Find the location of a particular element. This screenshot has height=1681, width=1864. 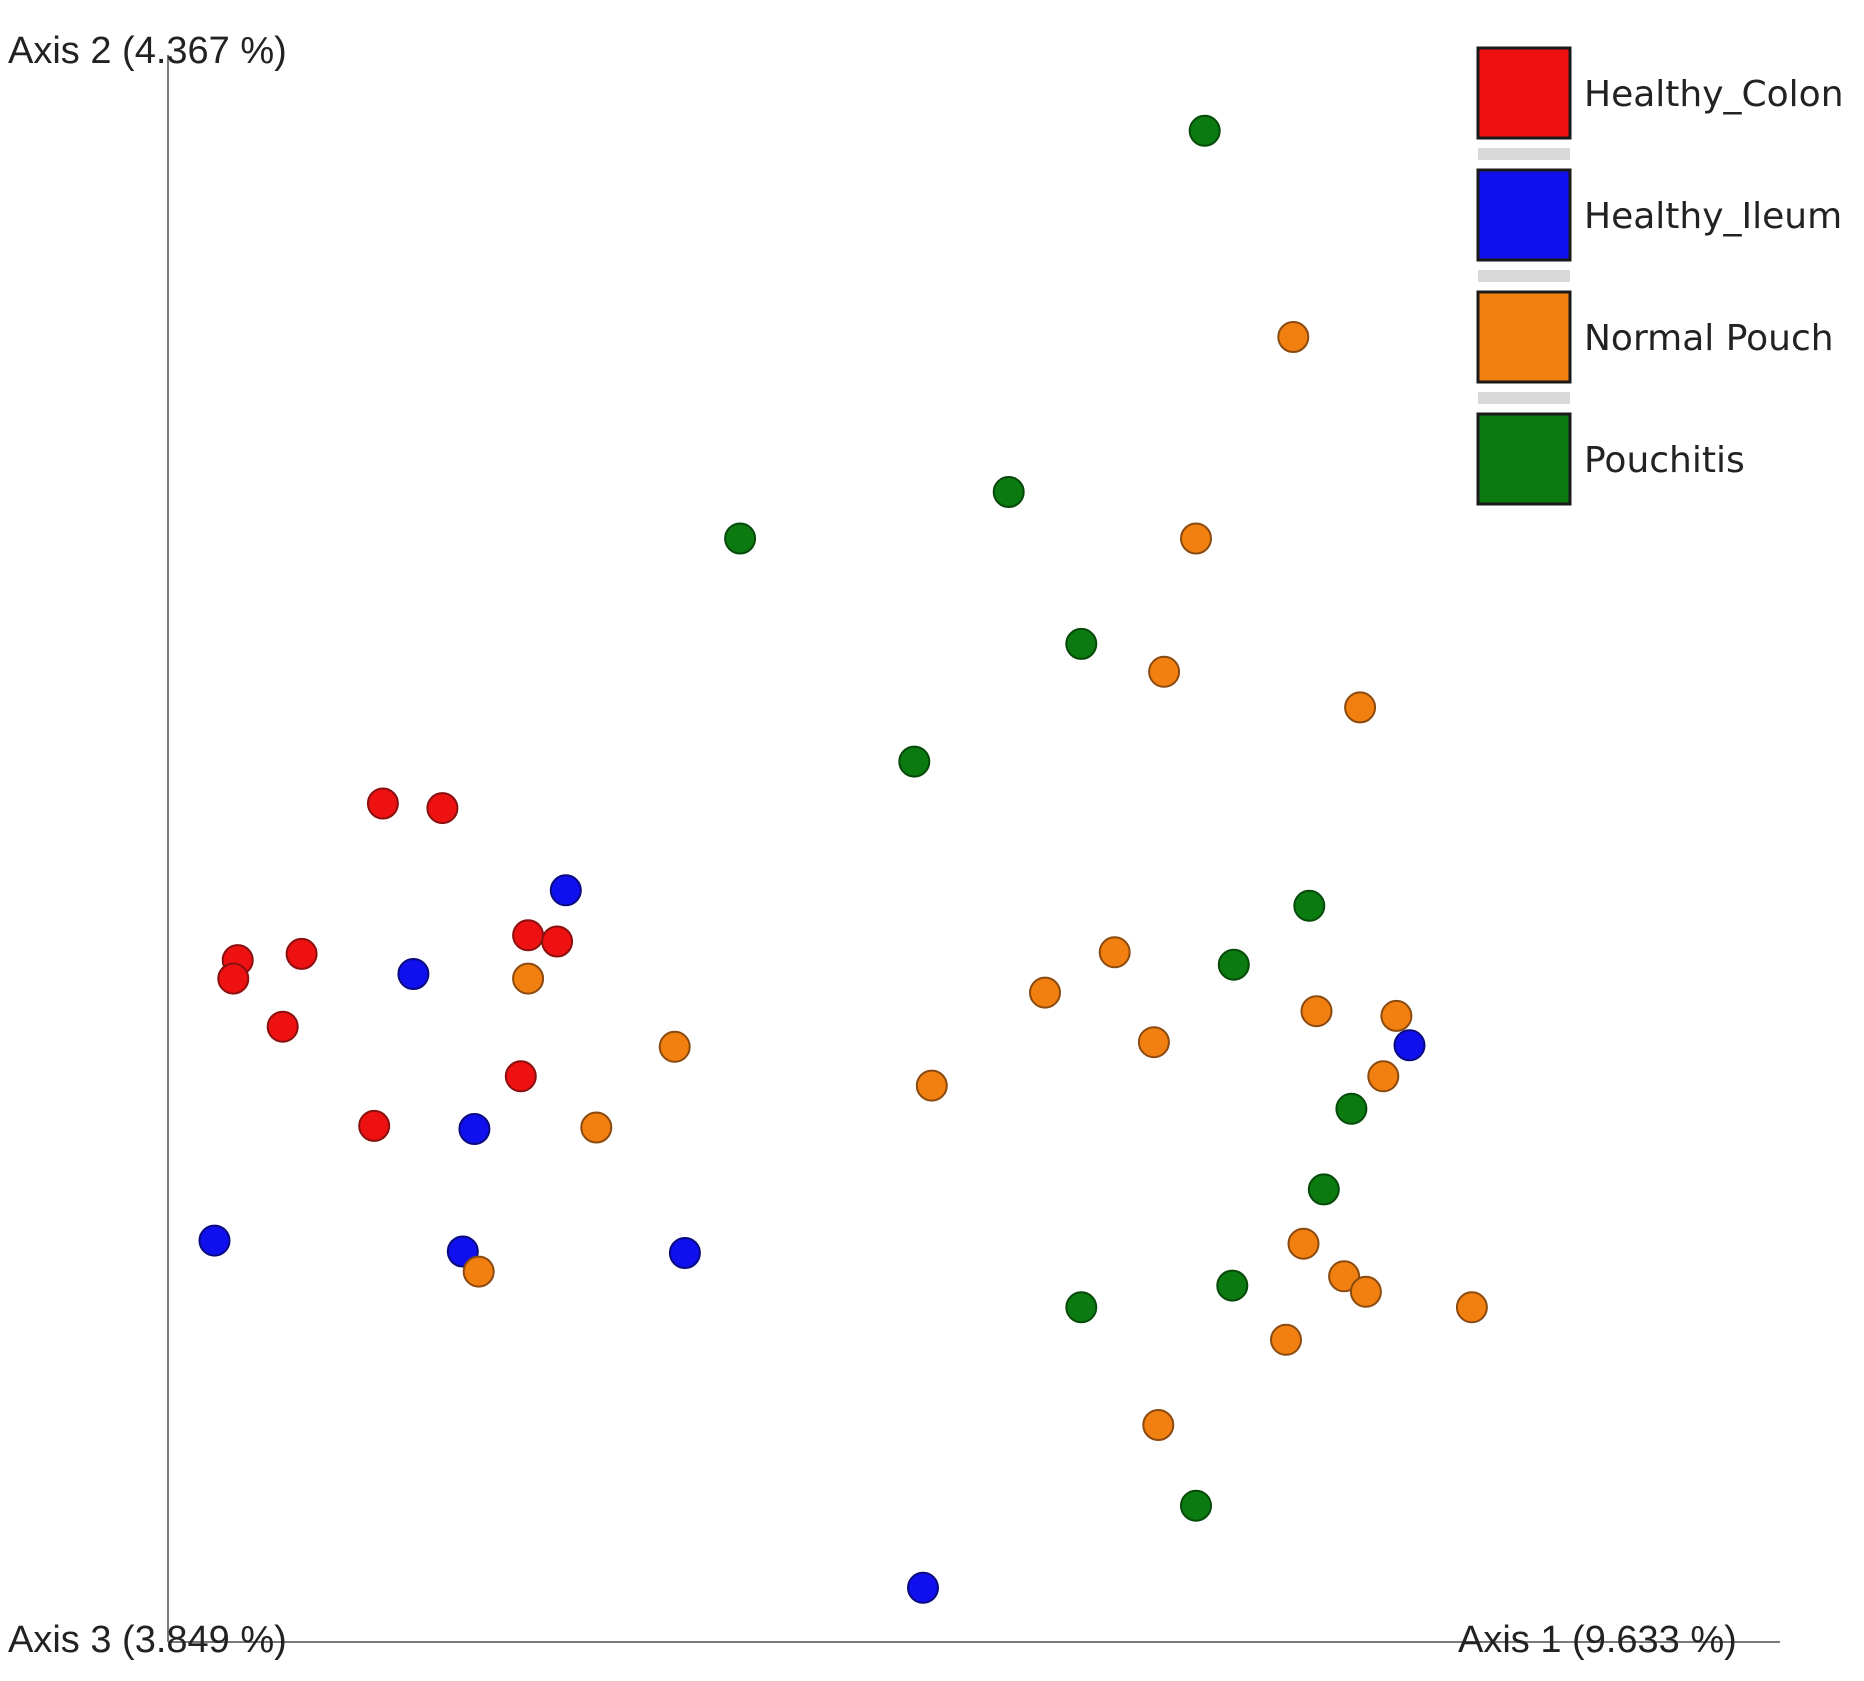

legend-swatch-healthy-ileum is located at coordinates (1524, 215).